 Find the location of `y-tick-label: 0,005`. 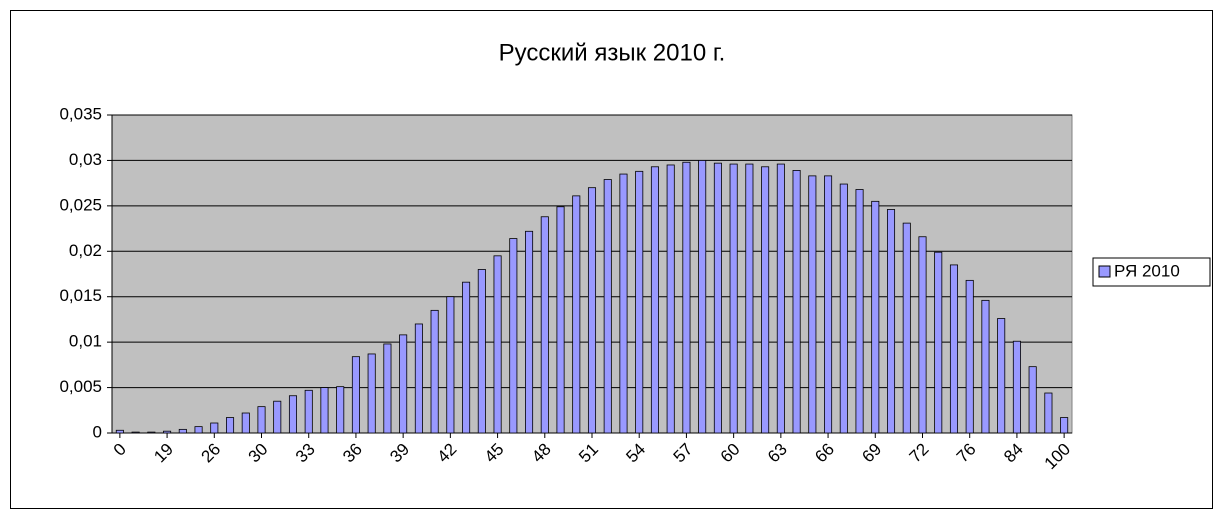

y-tick-label: 0,005 is located at coordinates (80, 386).